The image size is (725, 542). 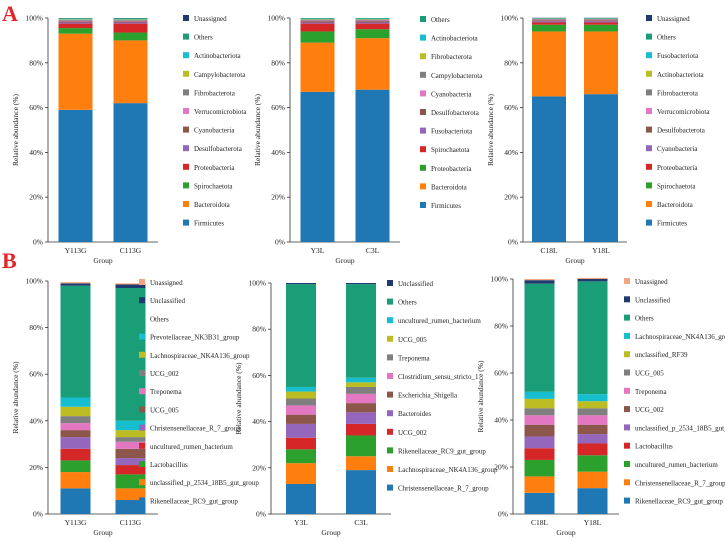 I want to click on legend-label: unclassified_p_2534_18B5_gut_group, so click(x=204, y=483).